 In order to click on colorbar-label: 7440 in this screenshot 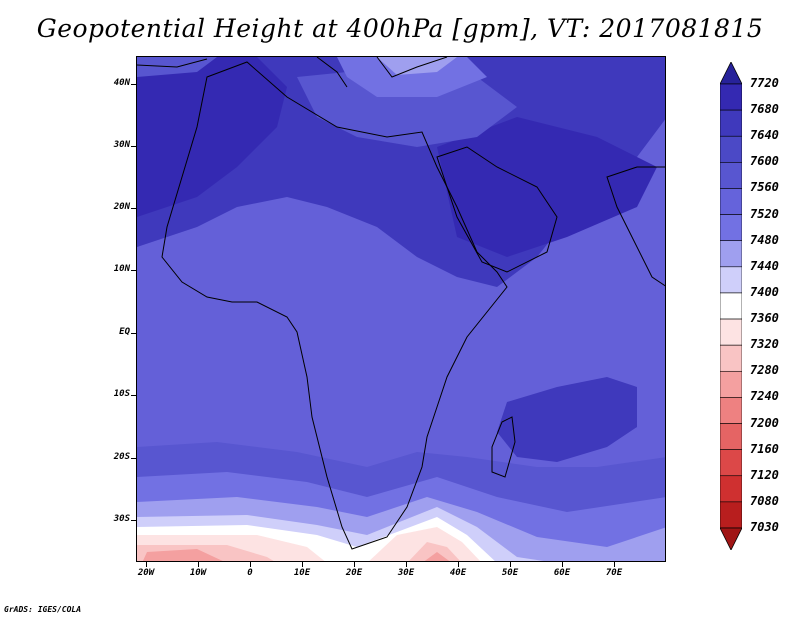, I will do `click(764, 265)`.